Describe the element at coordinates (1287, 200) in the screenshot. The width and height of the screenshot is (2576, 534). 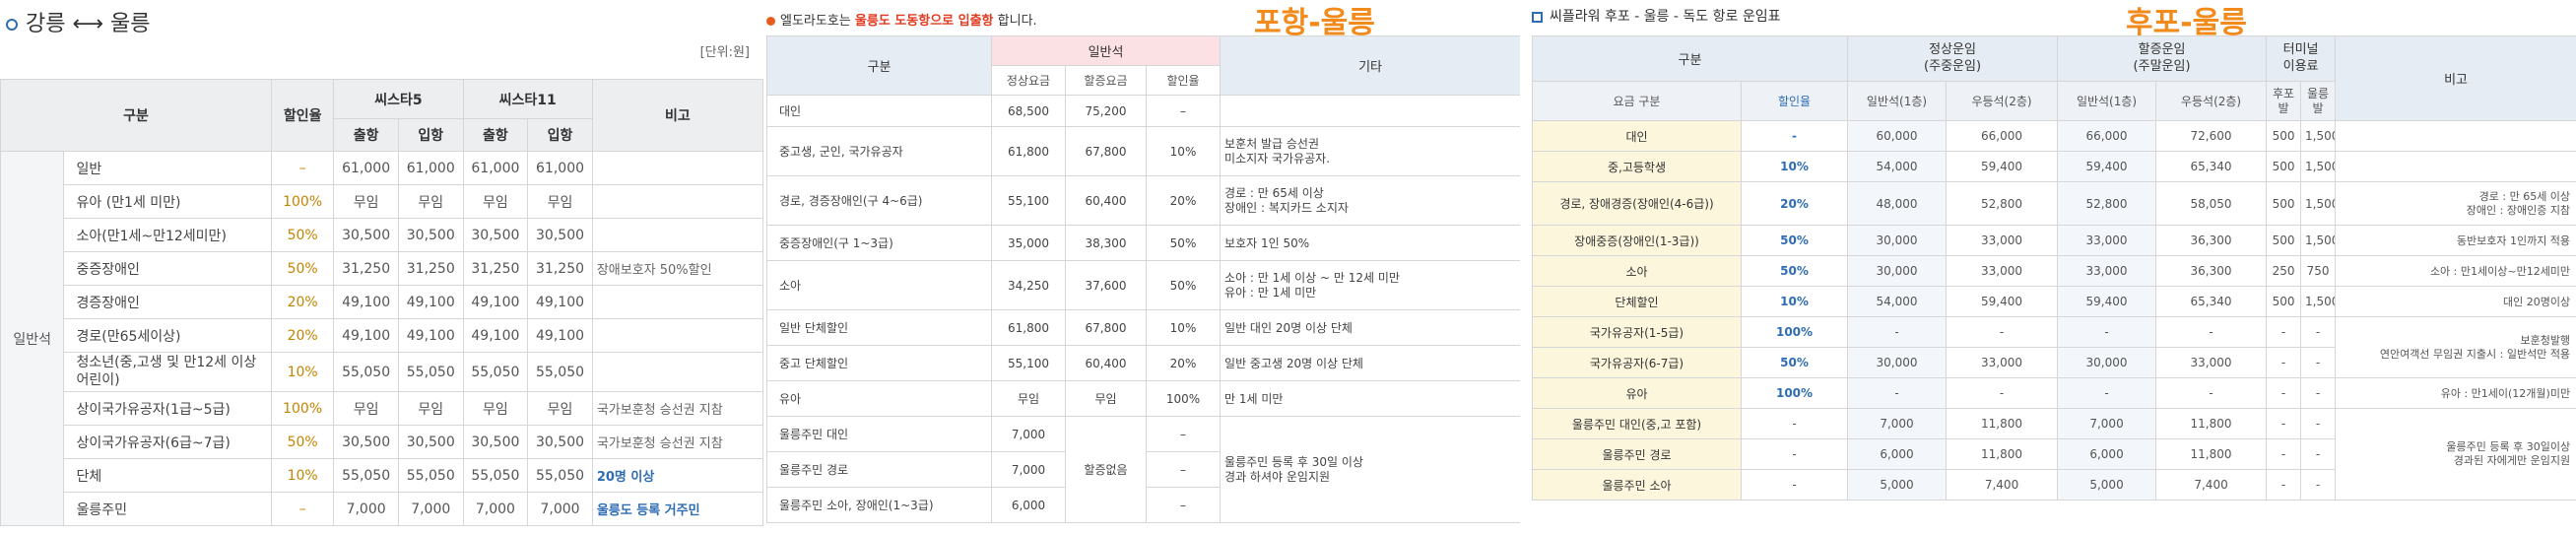
I see `fare-note-text: 경로 : 만 65세 이상 장애인 : 복지카드 소지자` at that location.